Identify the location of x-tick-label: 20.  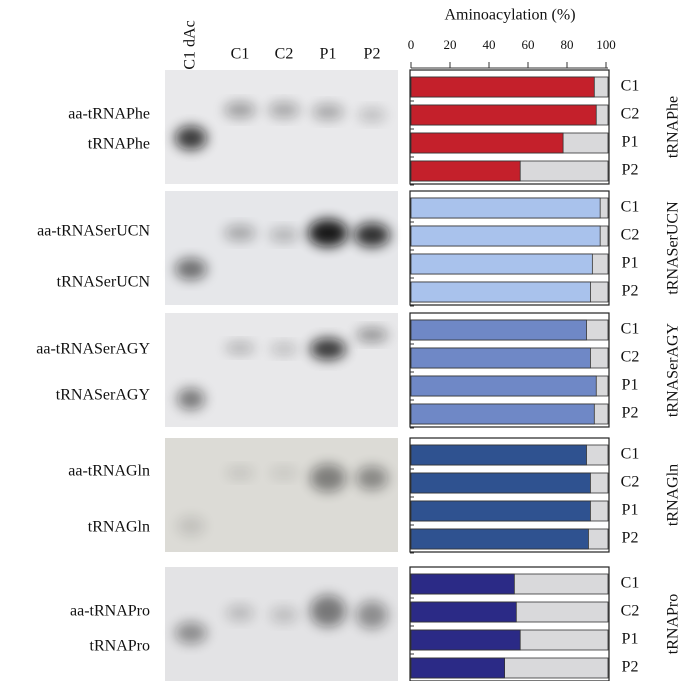
(450, 44).